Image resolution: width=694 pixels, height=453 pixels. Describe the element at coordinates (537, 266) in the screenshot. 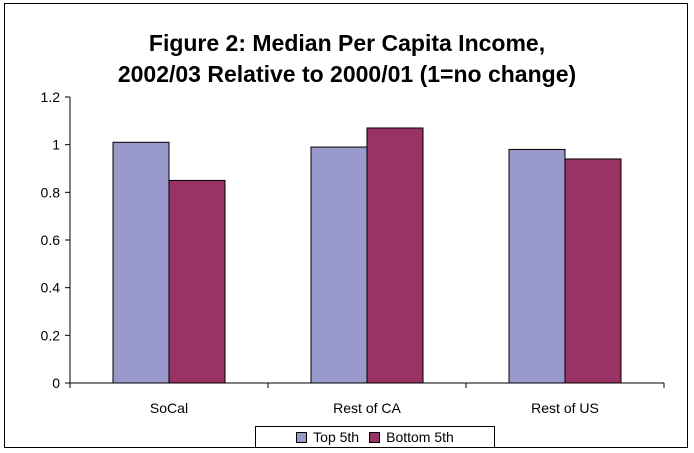

I see `bar-top-5th-rest-of-us` at that location.